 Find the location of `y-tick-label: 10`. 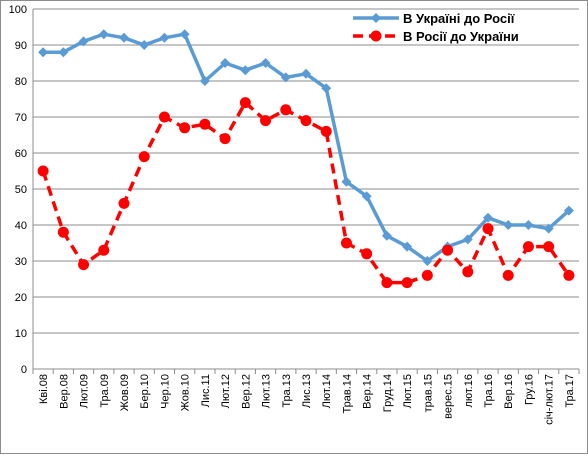

y-tick-label: 10 is located at coordinates (21, 334).